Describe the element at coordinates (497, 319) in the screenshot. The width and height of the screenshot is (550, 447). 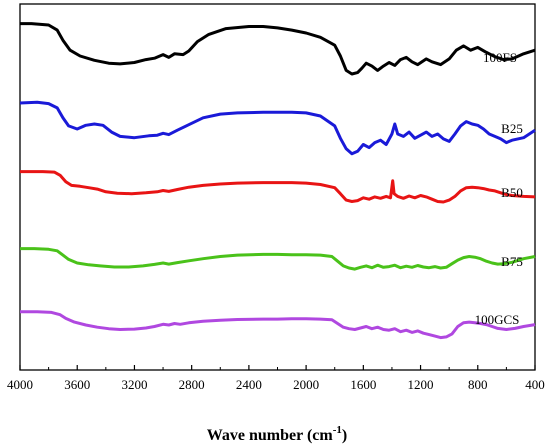
I see `series-label-100gcs: 100GCS` at that location.